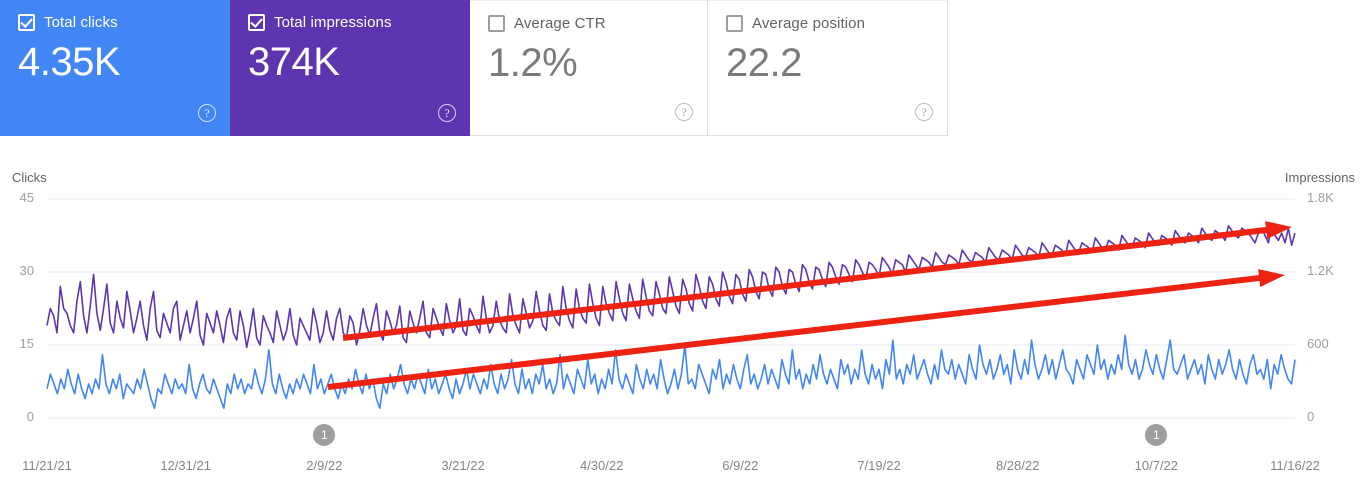  What do you see at coordinates (1278, 230) in the screenshot?
I see `impressions-trend-arrow-head` at bounding box center [1278, 230].